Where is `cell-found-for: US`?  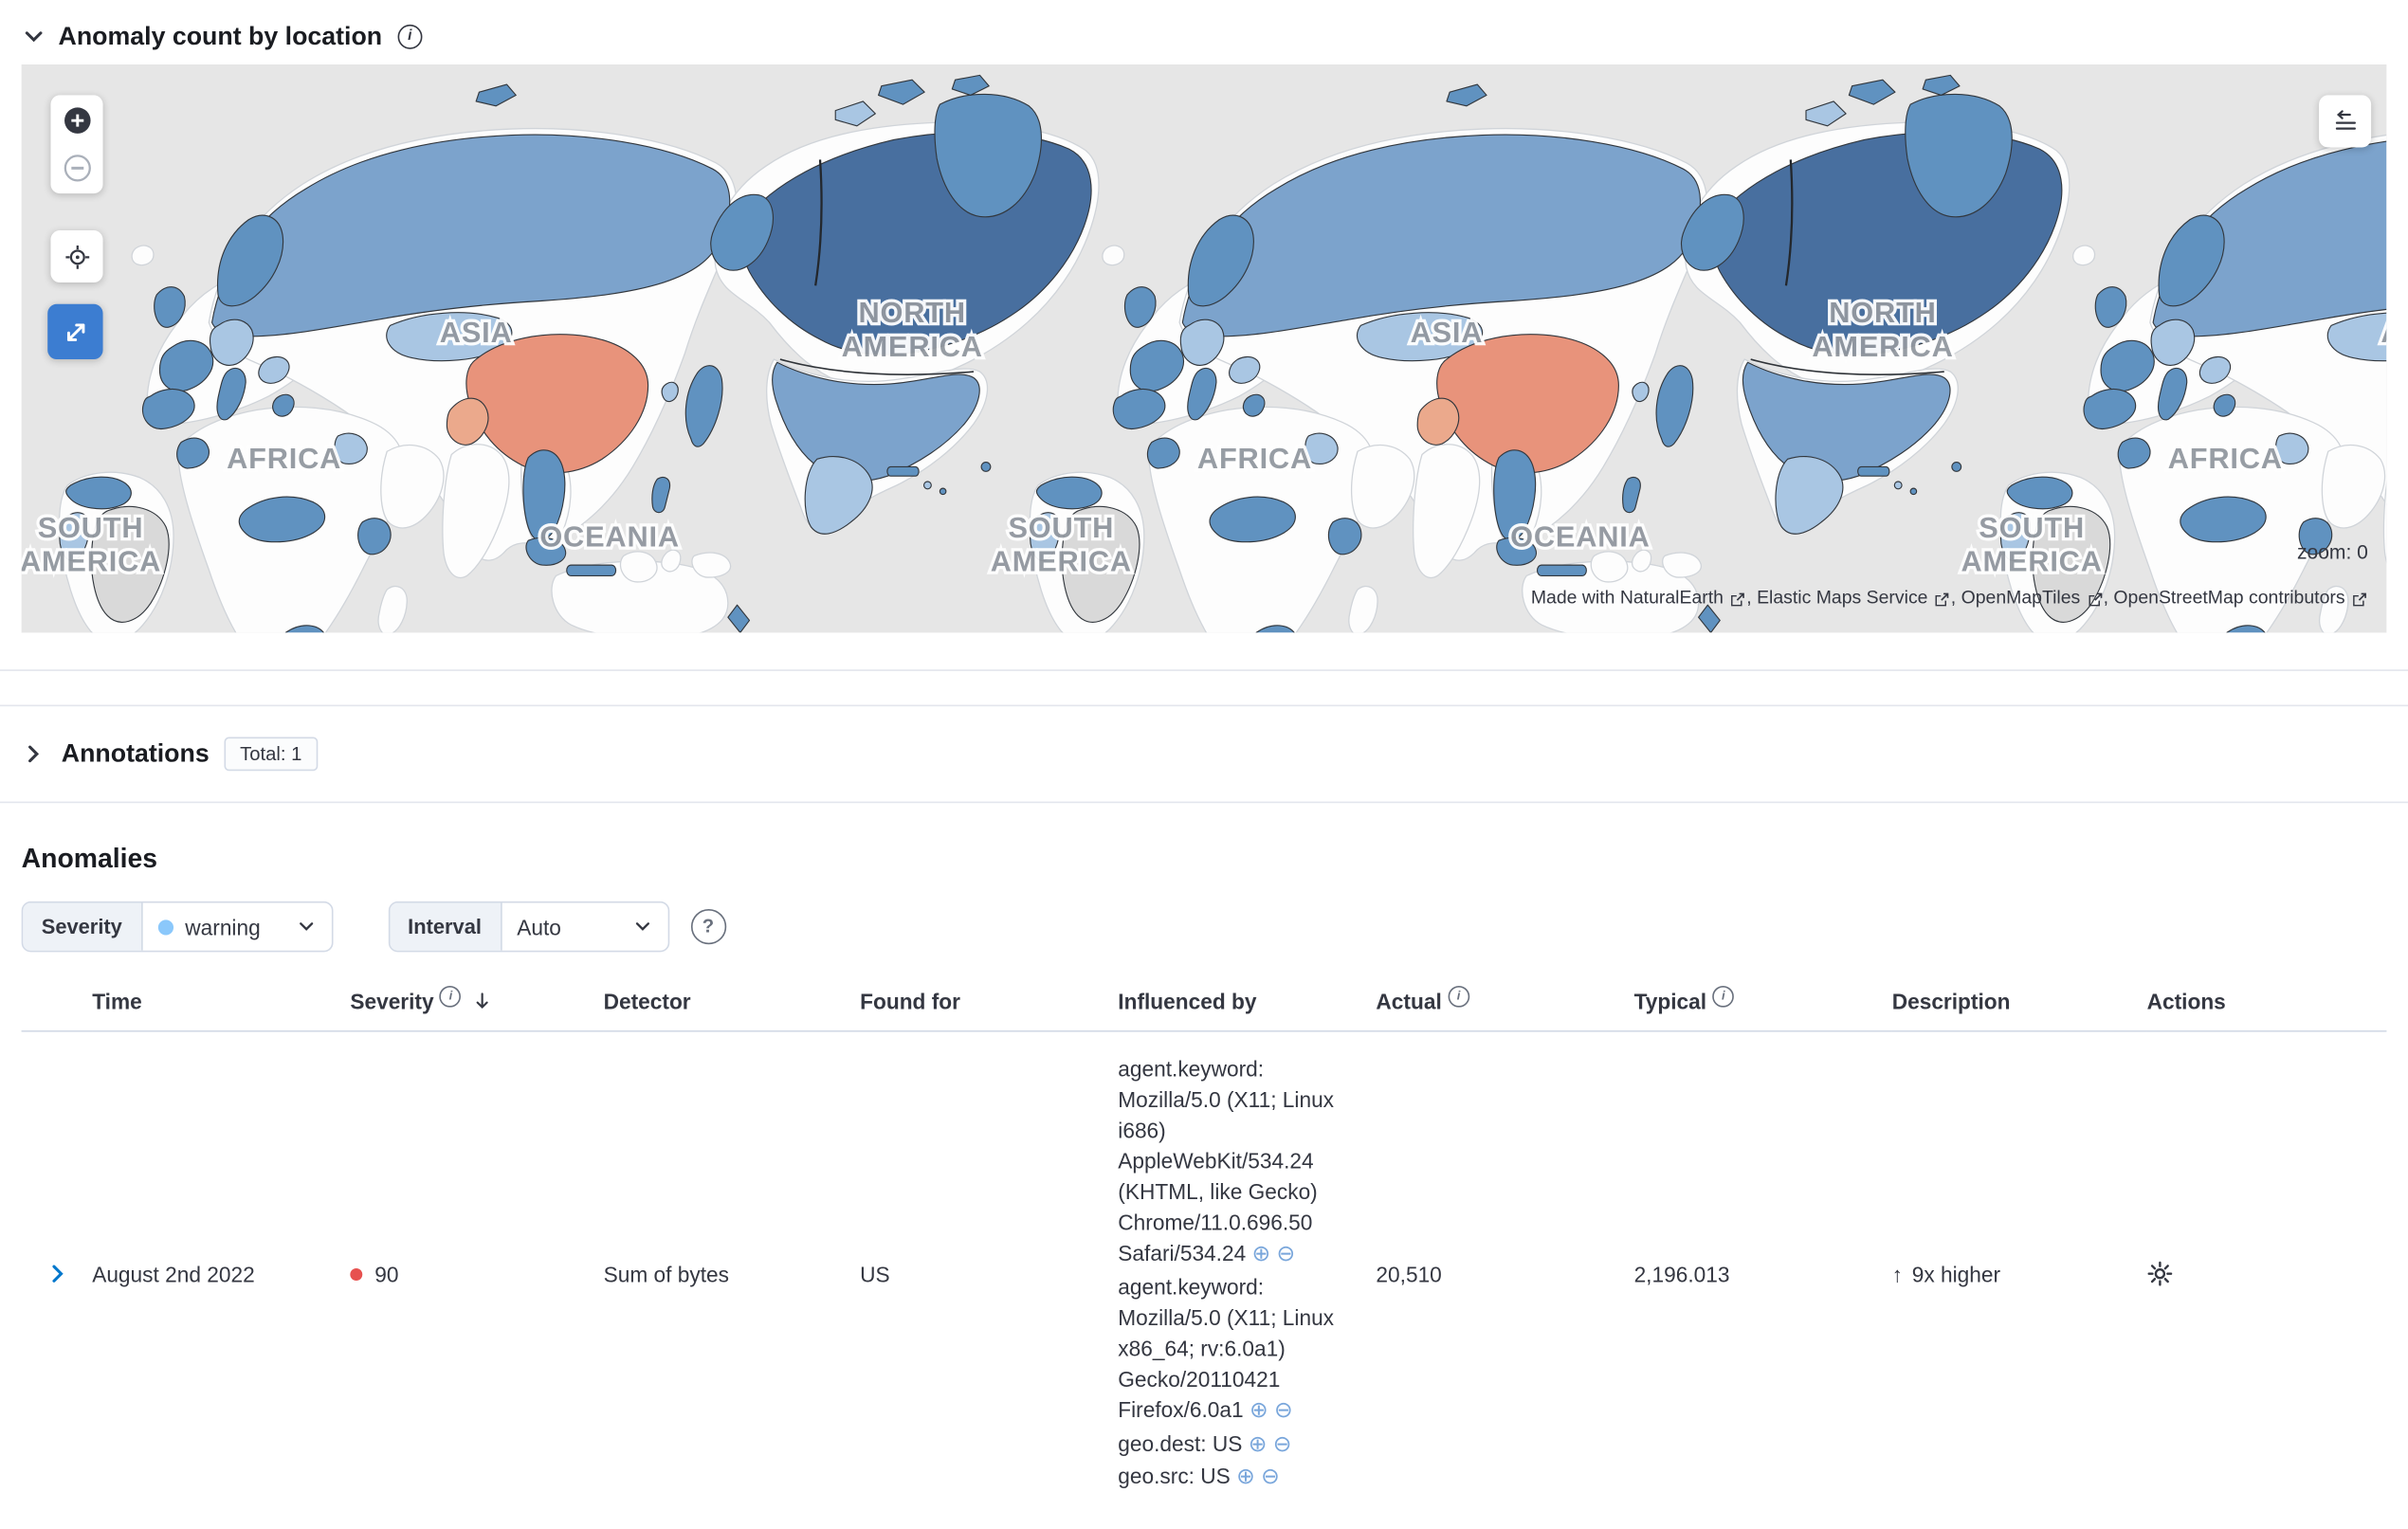 cell-found-for: US is located at coordinates (875, 1273).